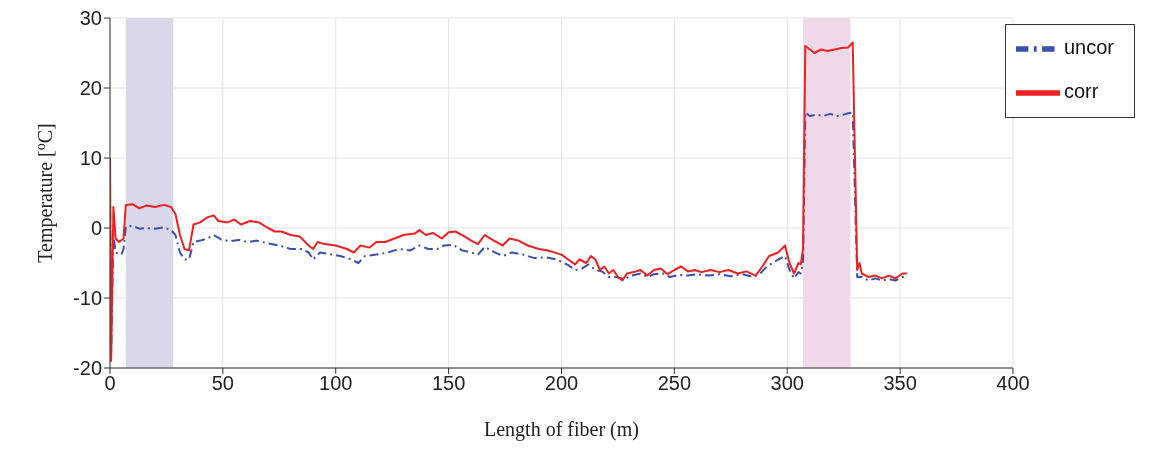 The height and width of the screenshot is (453, 1173). I want to click on y-tick-label: -20, so click(87, 368).